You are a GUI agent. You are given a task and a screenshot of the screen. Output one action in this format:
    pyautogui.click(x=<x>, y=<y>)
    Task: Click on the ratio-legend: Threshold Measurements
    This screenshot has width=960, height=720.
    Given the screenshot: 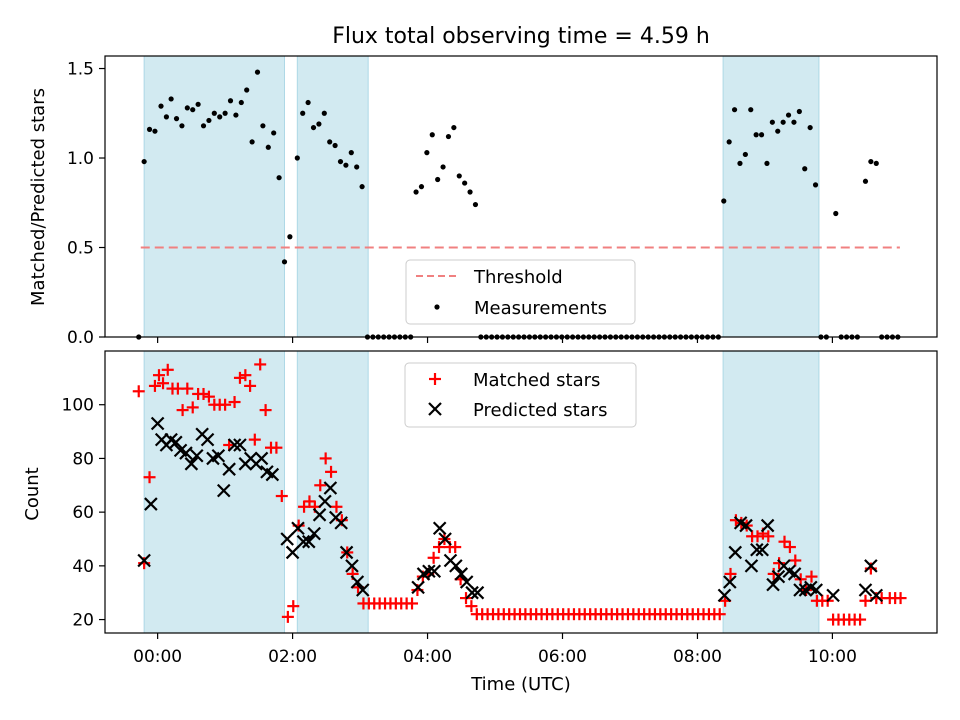 What is the action you would take?
    pyautogui.click(x=520, y=292)
    